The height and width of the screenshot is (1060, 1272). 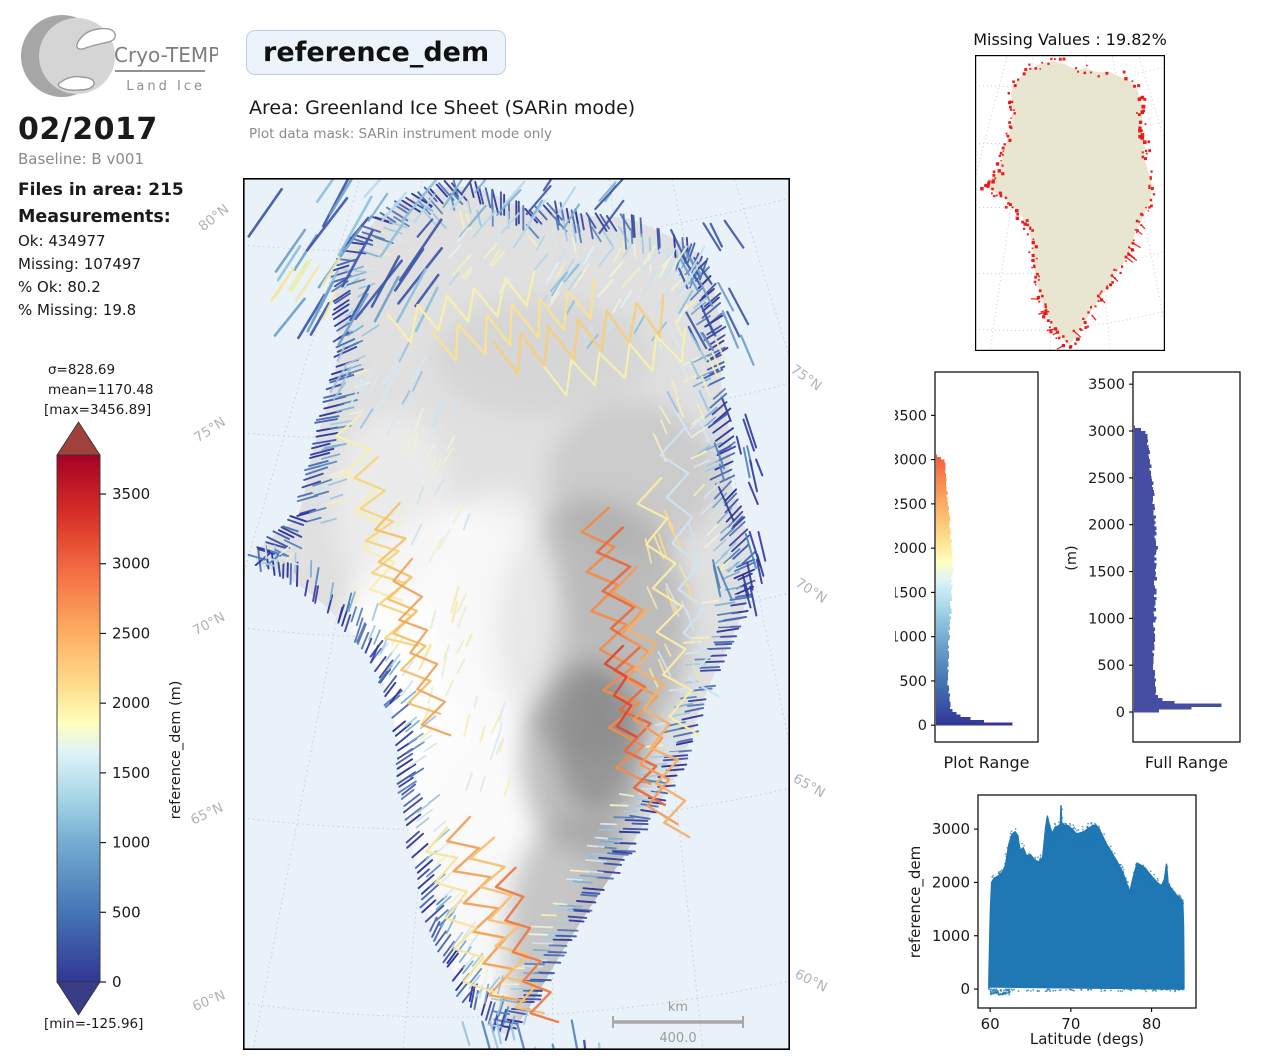 I want to click on svg-text: reference_dem (m), so click(x=176, y=750).